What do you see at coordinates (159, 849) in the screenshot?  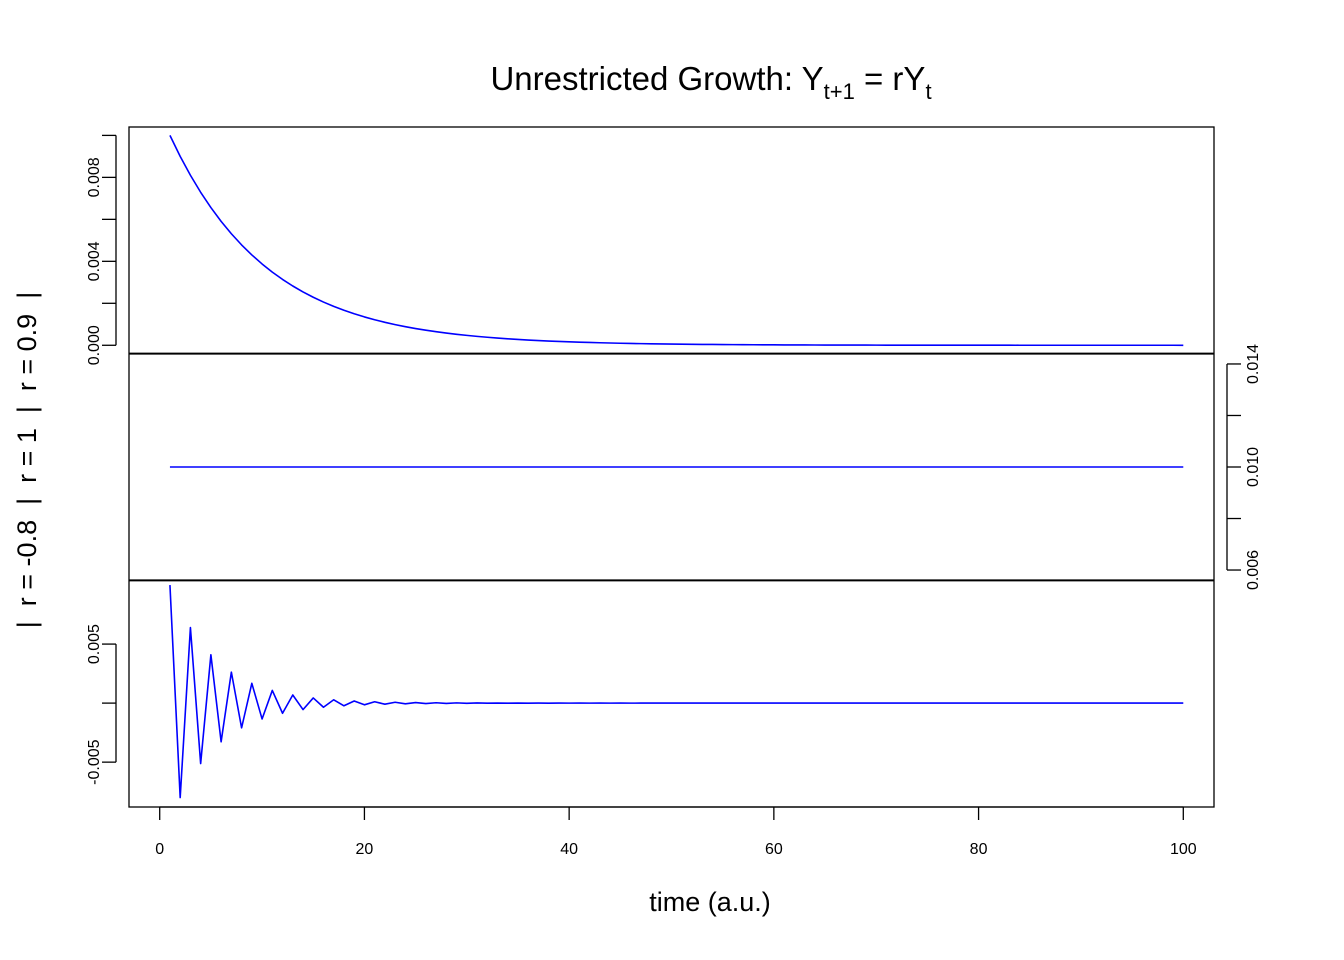 I see `x-tick-label-0: 0` at bounding box center [159, 849].